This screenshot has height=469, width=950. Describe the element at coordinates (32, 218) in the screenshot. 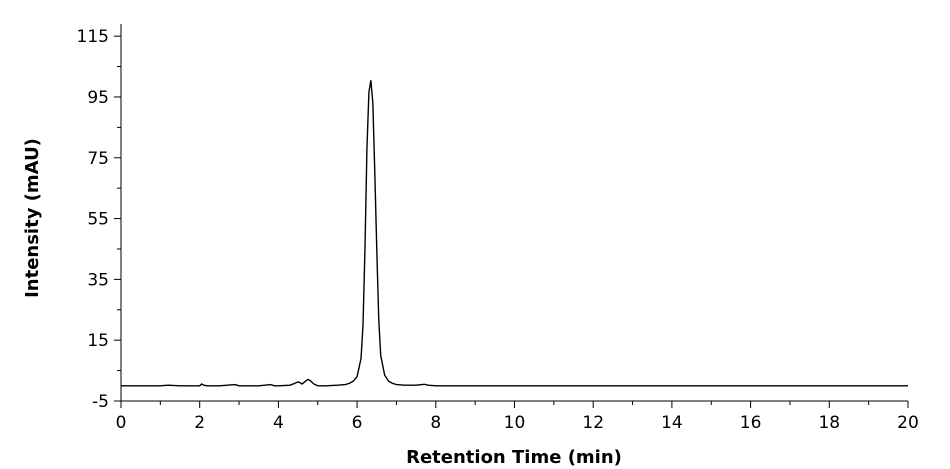

I see `y-axis-title: Intensity (mAU)` at that location.